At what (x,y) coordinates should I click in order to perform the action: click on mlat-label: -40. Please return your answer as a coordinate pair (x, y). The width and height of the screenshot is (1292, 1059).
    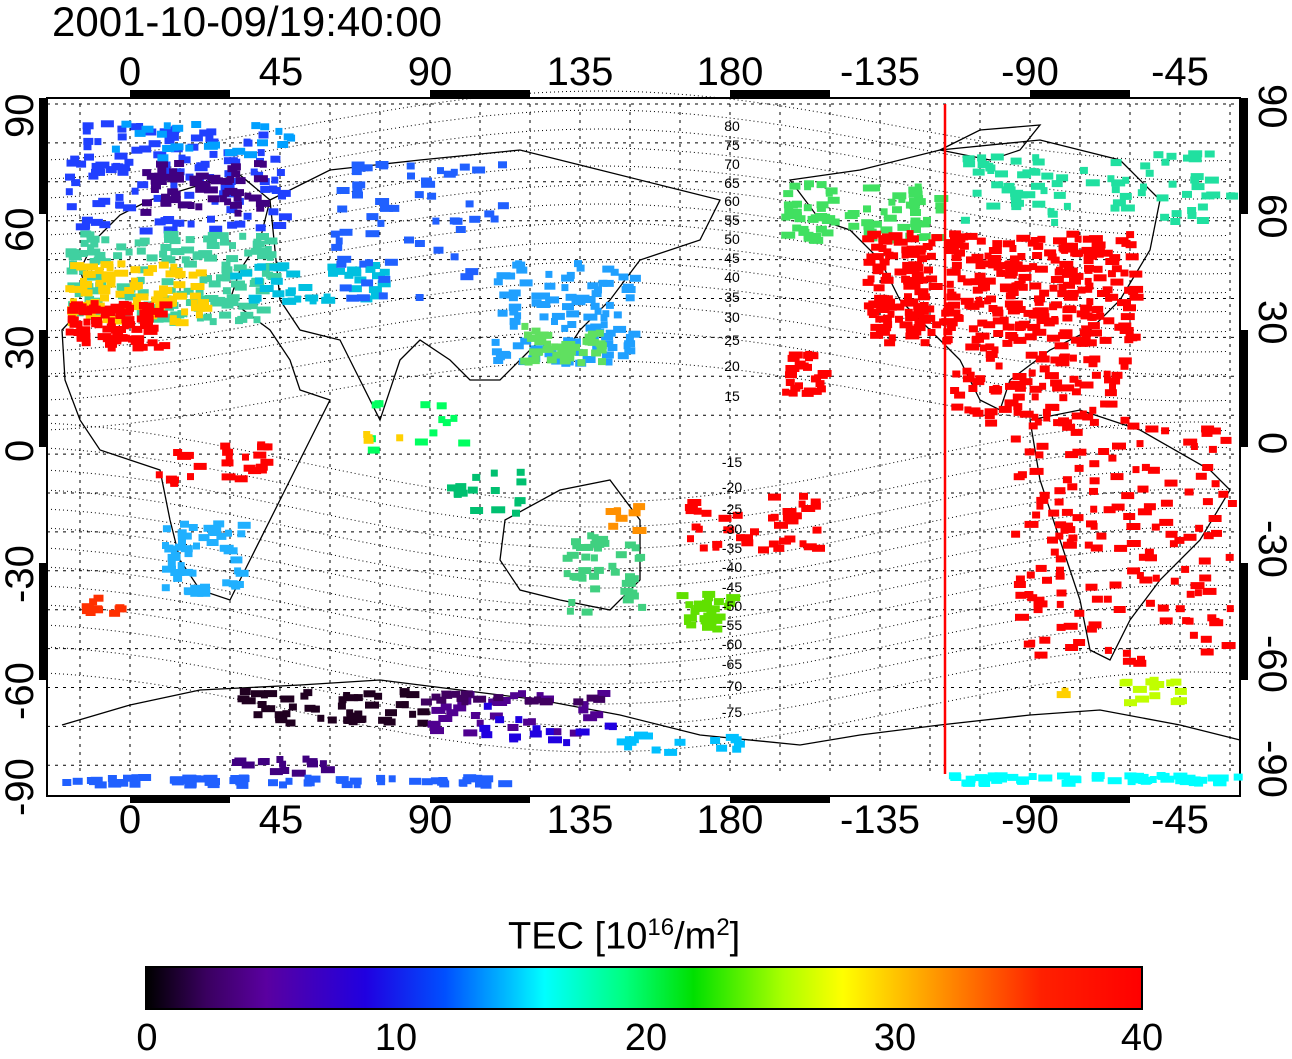
    Looking at the image, I should click on (732, 567).